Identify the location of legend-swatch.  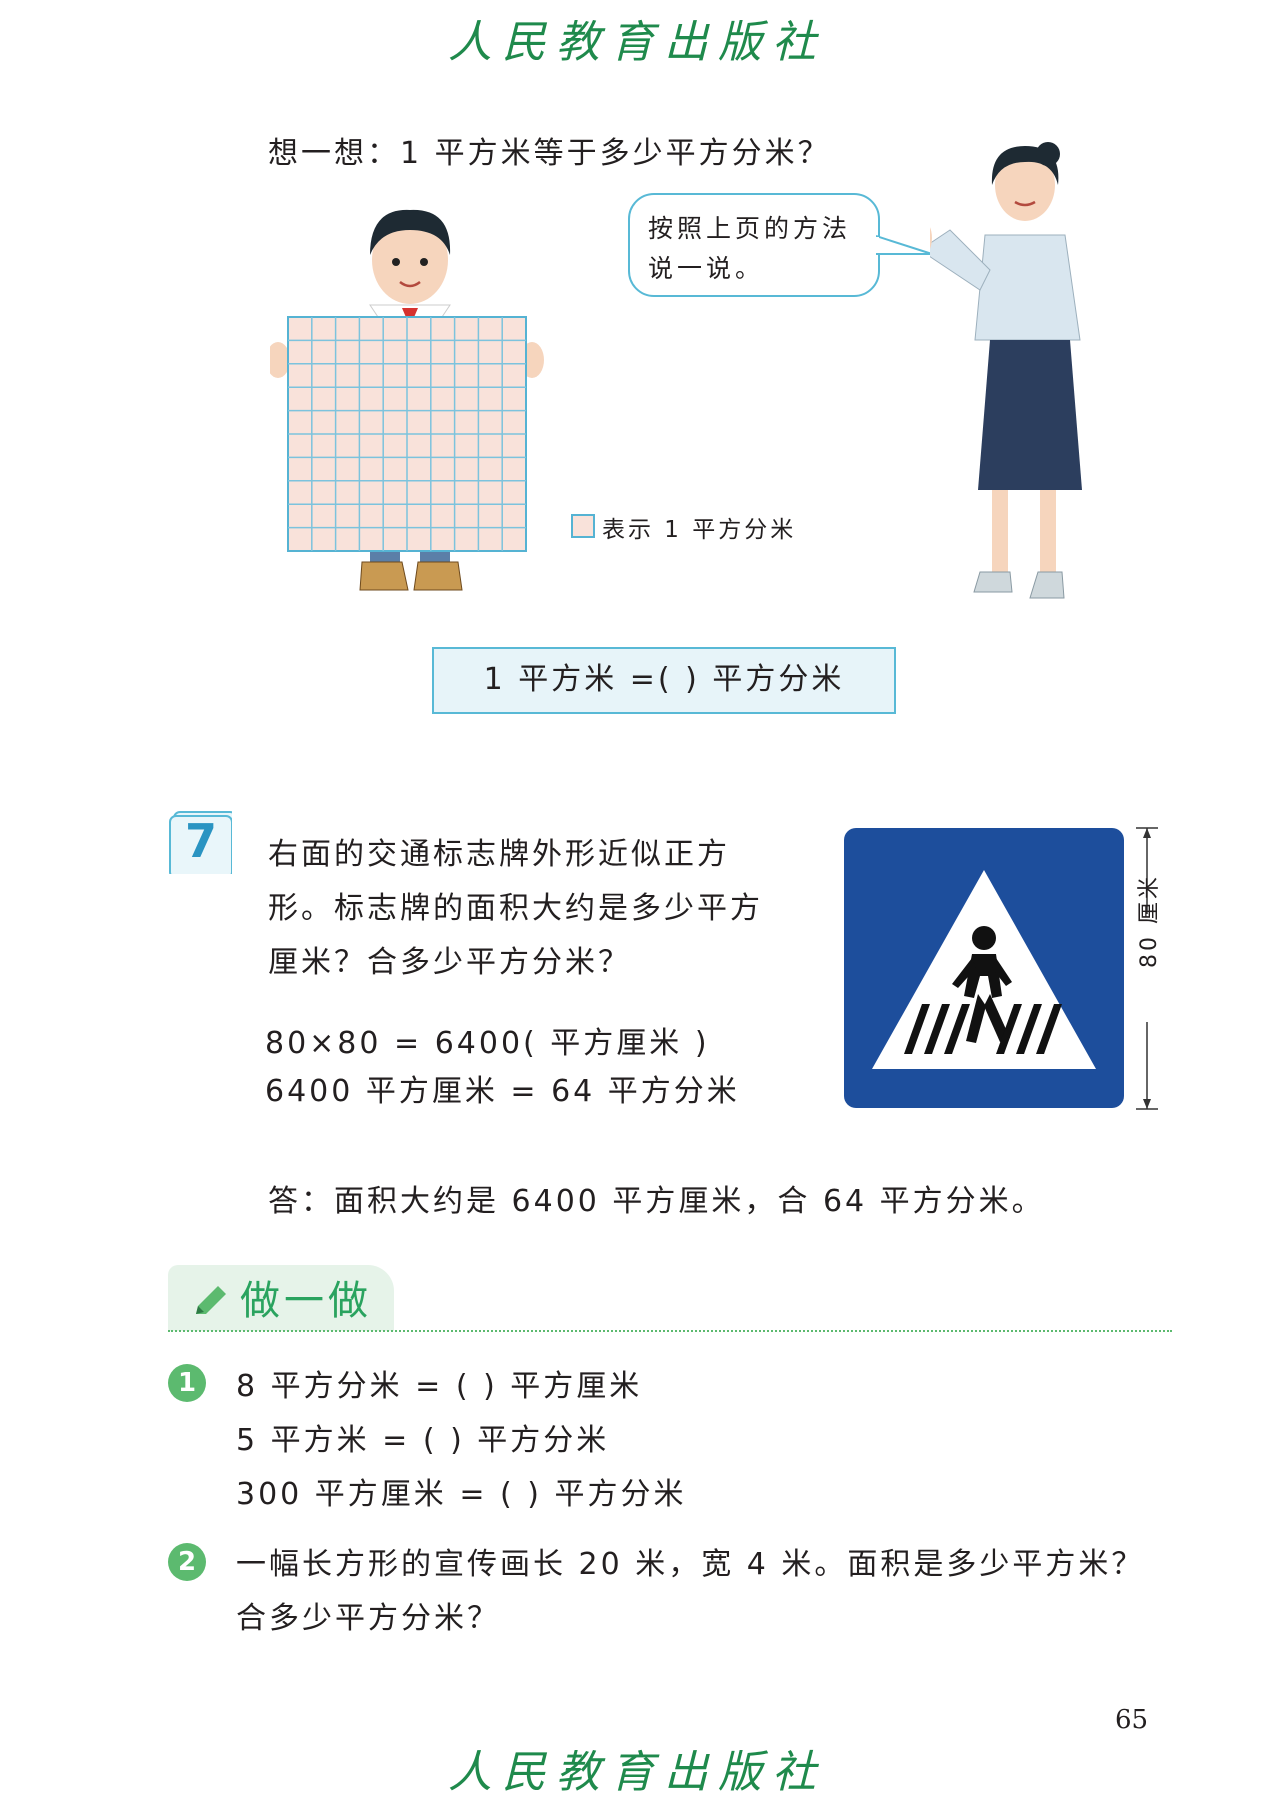
(583, 526).